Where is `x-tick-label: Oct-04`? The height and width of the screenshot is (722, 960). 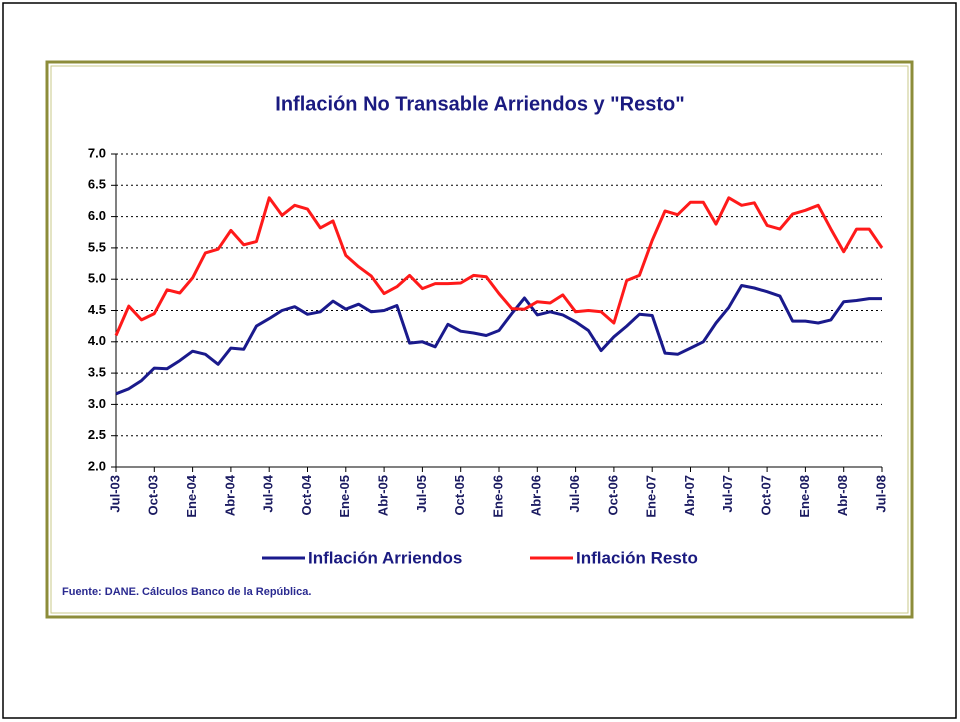
x-tick-label: Oct-04 is located at coordinates (306, 494).